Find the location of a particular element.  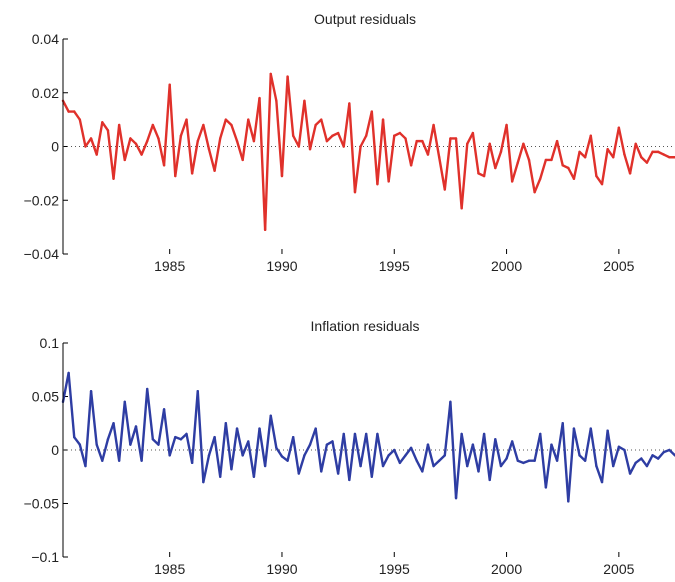

output-y-ticks: 0.04 0.02 0 −0.02 −0.04 is located at coordinates (46, 146).